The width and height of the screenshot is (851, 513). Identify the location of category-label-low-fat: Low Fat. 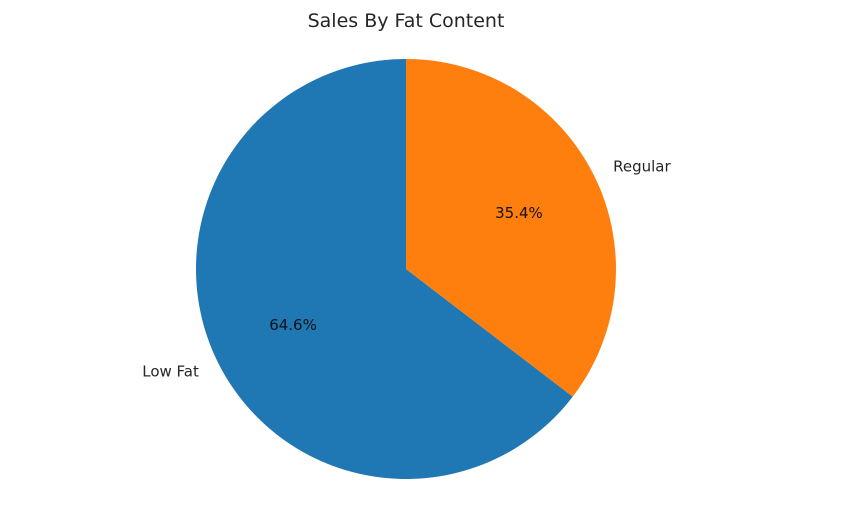
(170, 371).